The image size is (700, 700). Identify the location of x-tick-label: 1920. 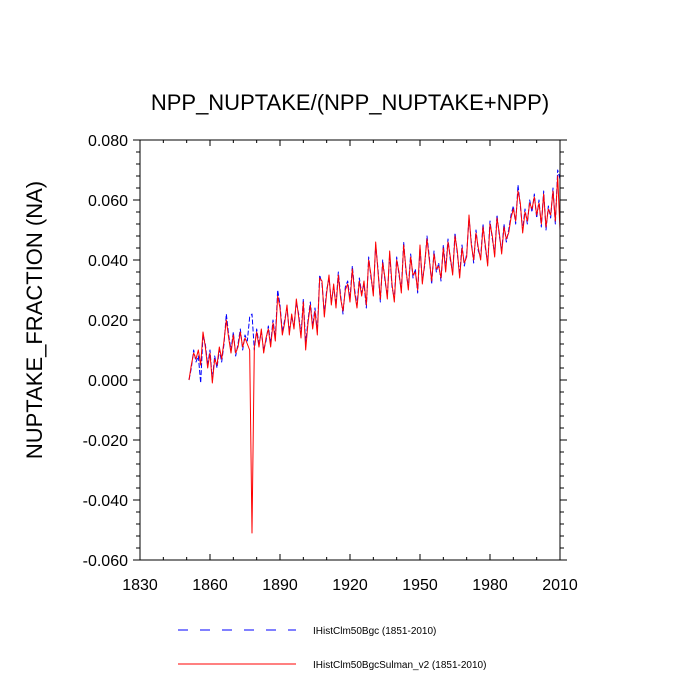
(350, 585).